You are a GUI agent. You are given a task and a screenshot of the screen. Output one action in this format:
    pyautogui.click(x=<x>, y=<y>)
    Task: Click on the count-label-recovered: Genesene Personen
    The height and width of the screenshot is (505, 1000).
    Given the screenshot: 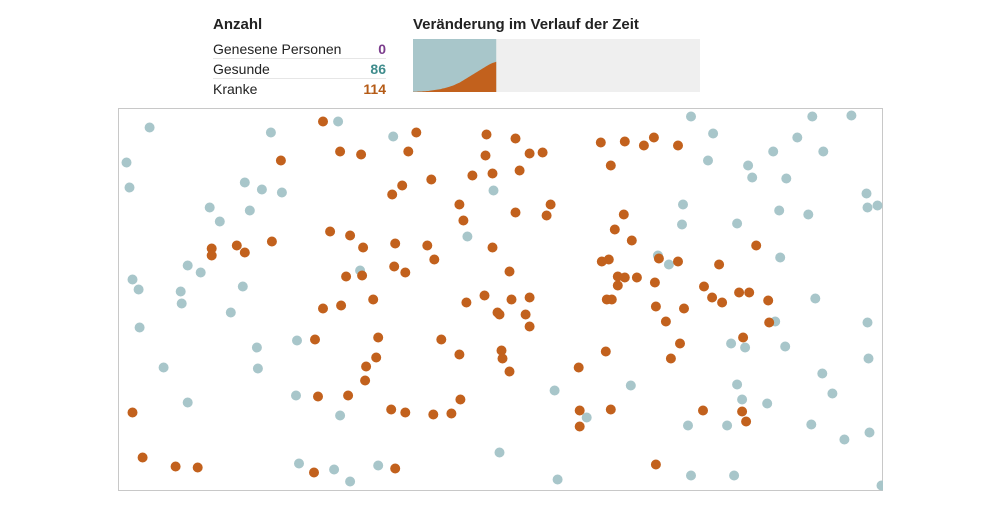 What is the action you would take?
    pyautogui.click(x=277, y=48)
    